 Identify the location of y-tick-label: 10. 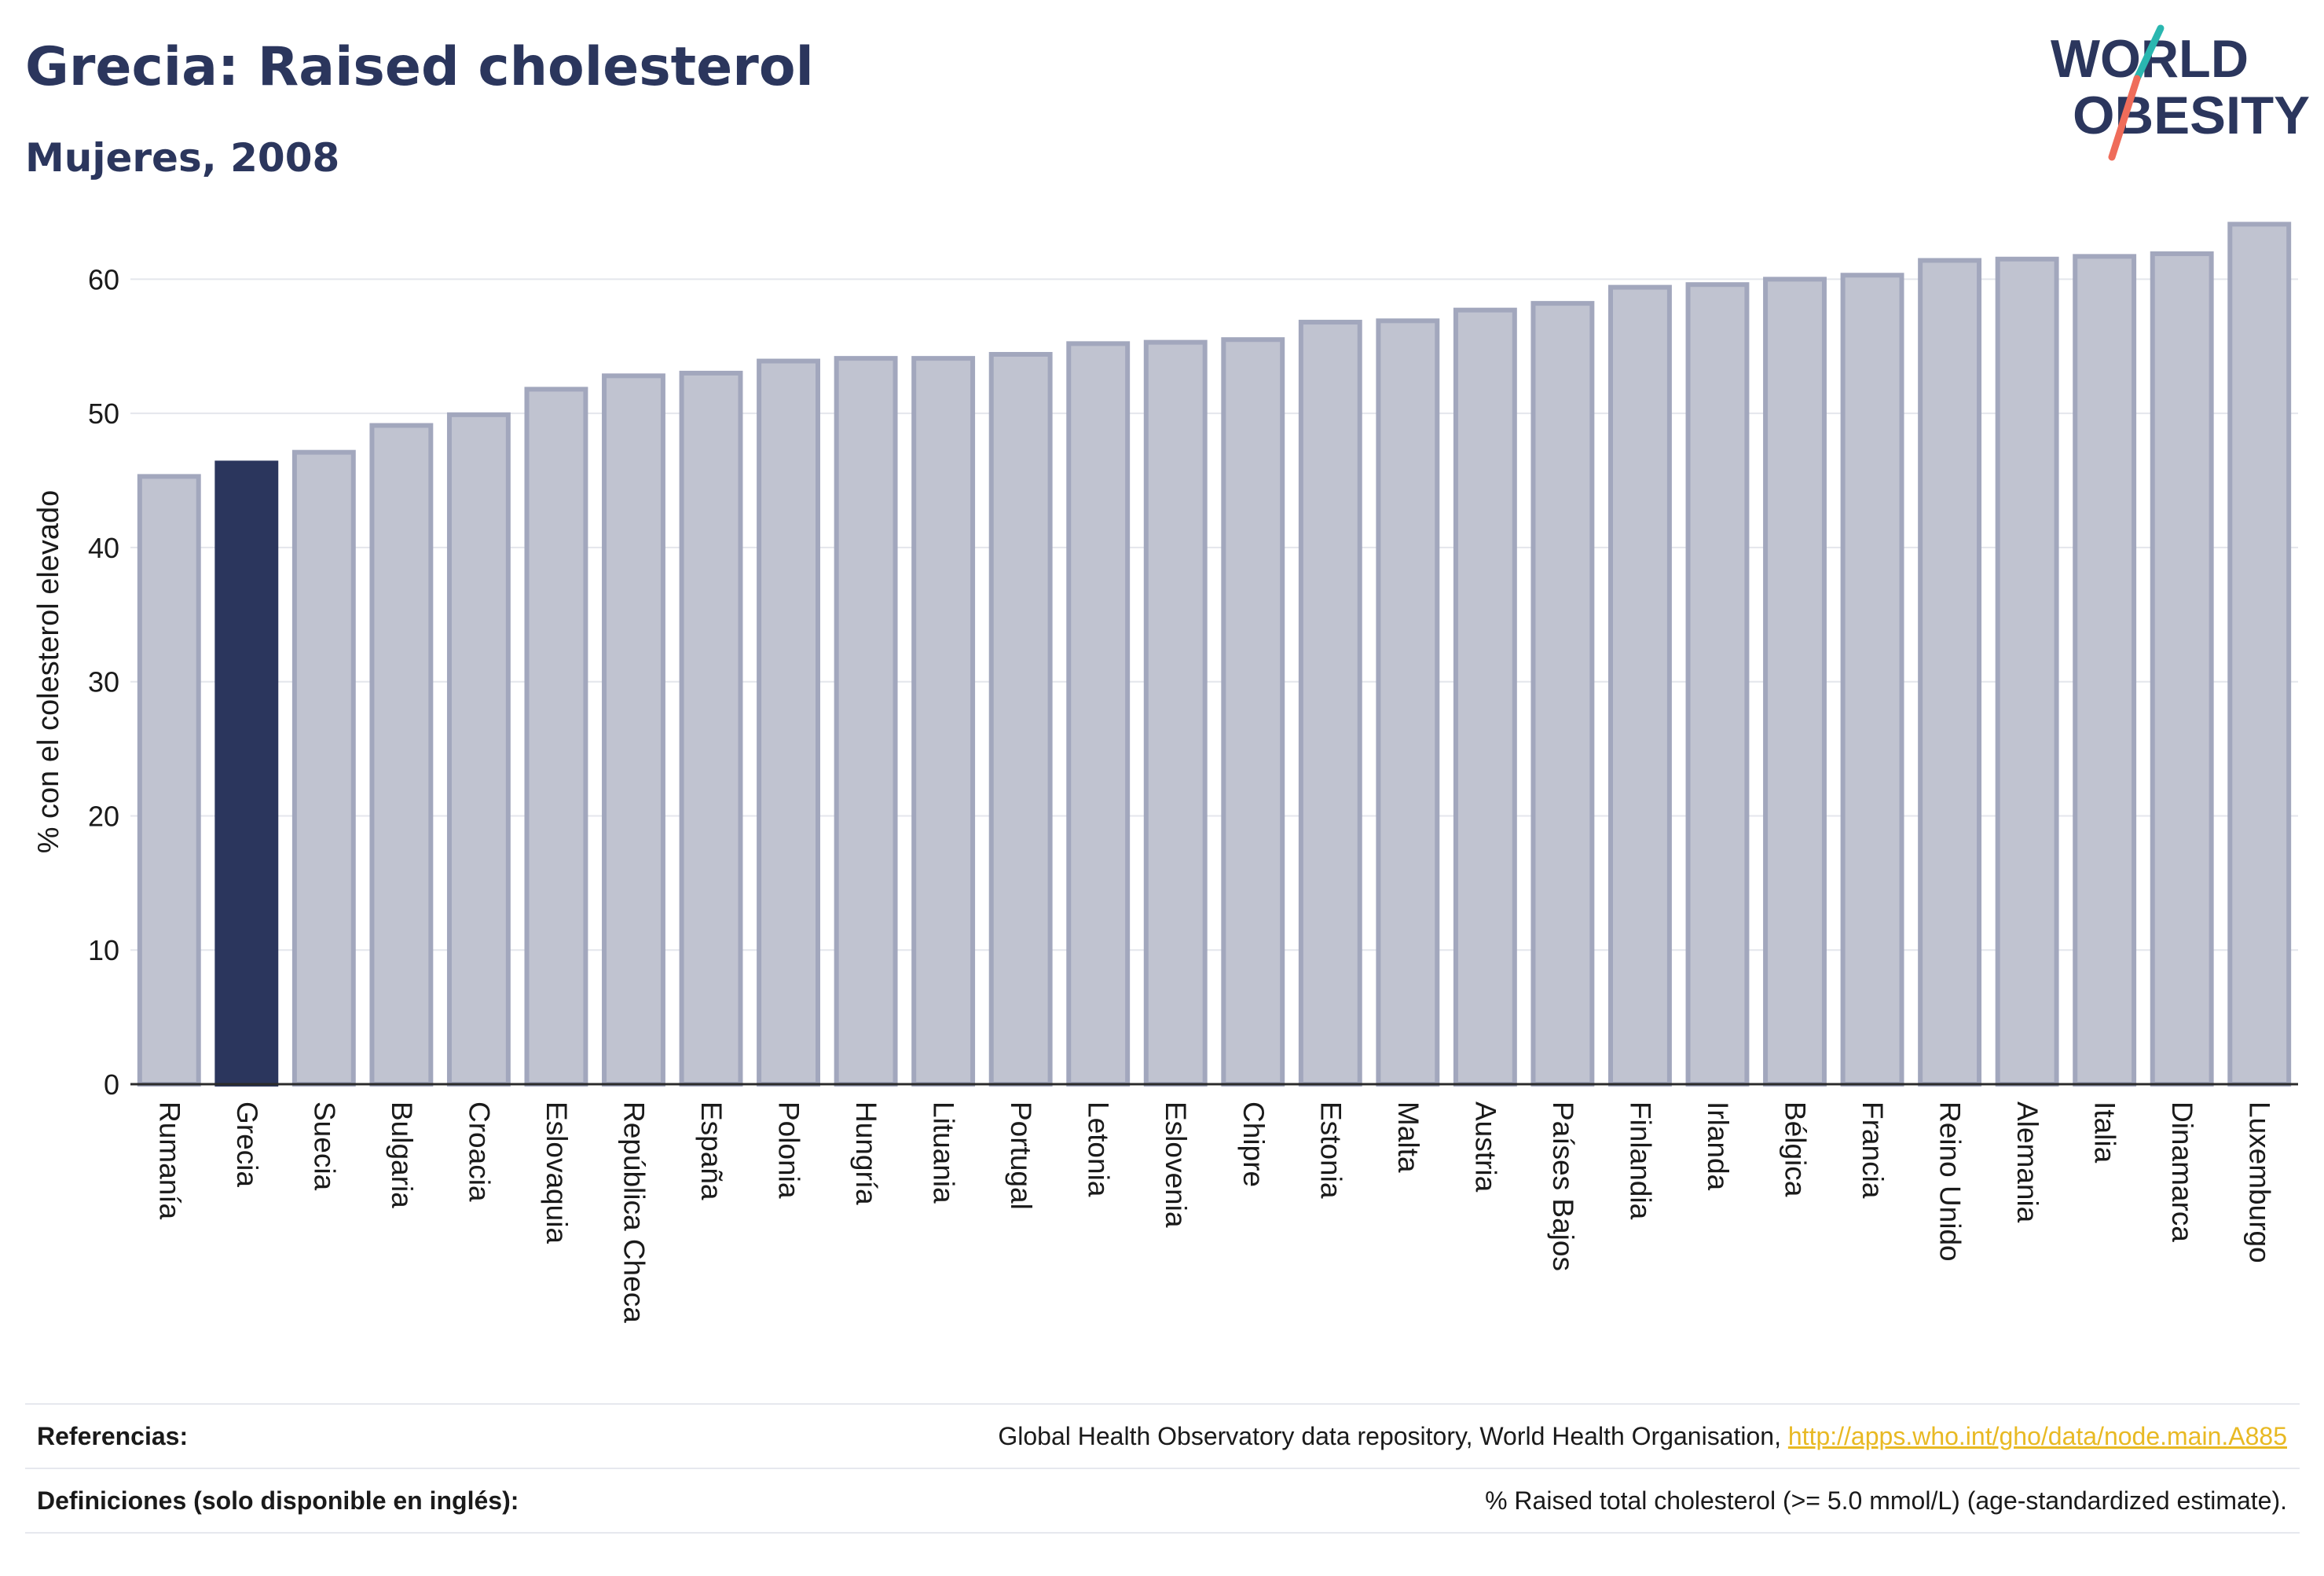
(103, 950).